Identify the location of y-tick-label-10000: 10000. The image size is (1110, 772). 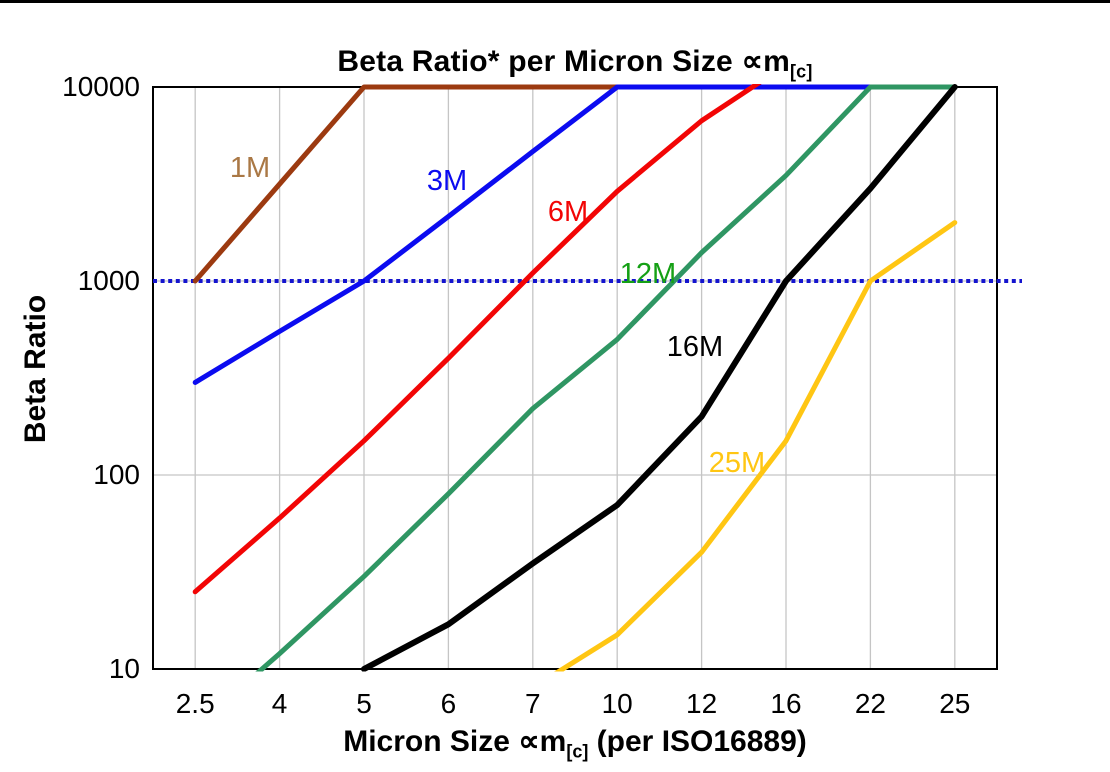
(101, 86).